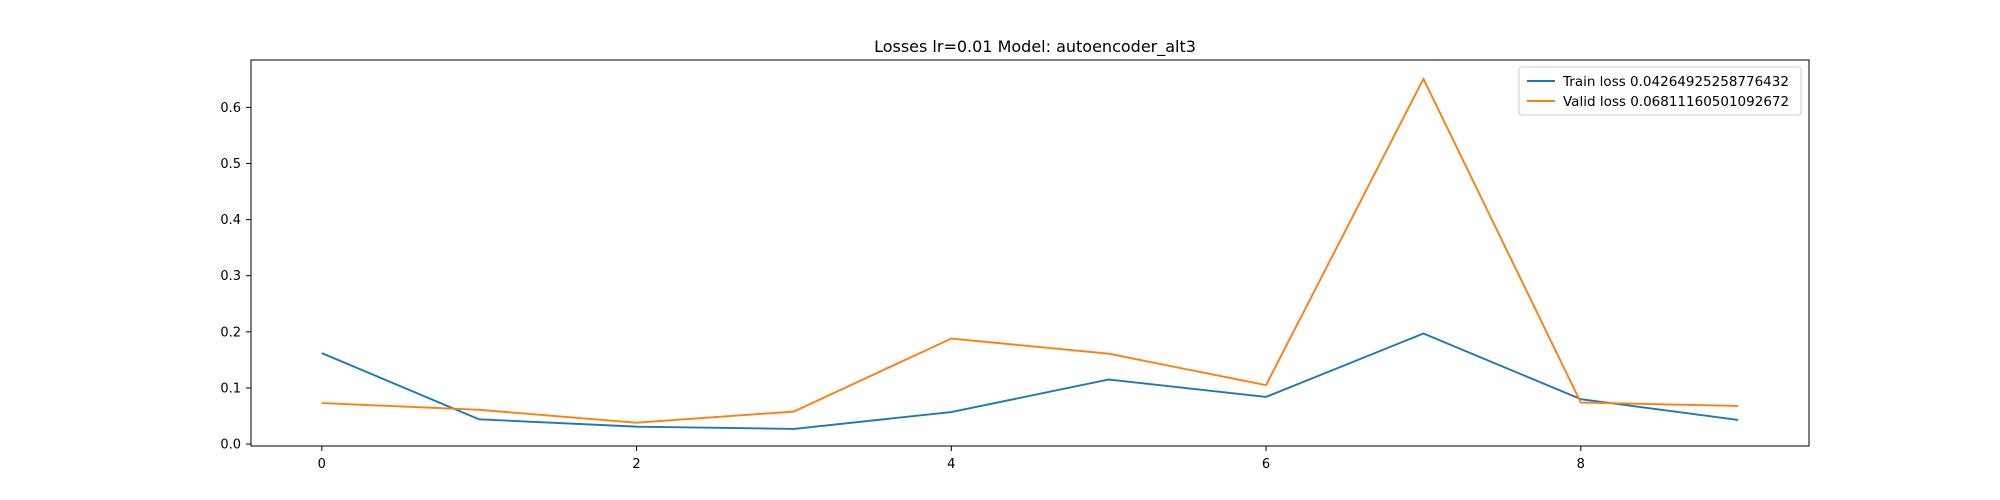 The width and height of the screenshot is (2000, 500). I want to click on chart-title: Losses lr=0.01 Model: autoencoder_alt3, so click(1035, 47).